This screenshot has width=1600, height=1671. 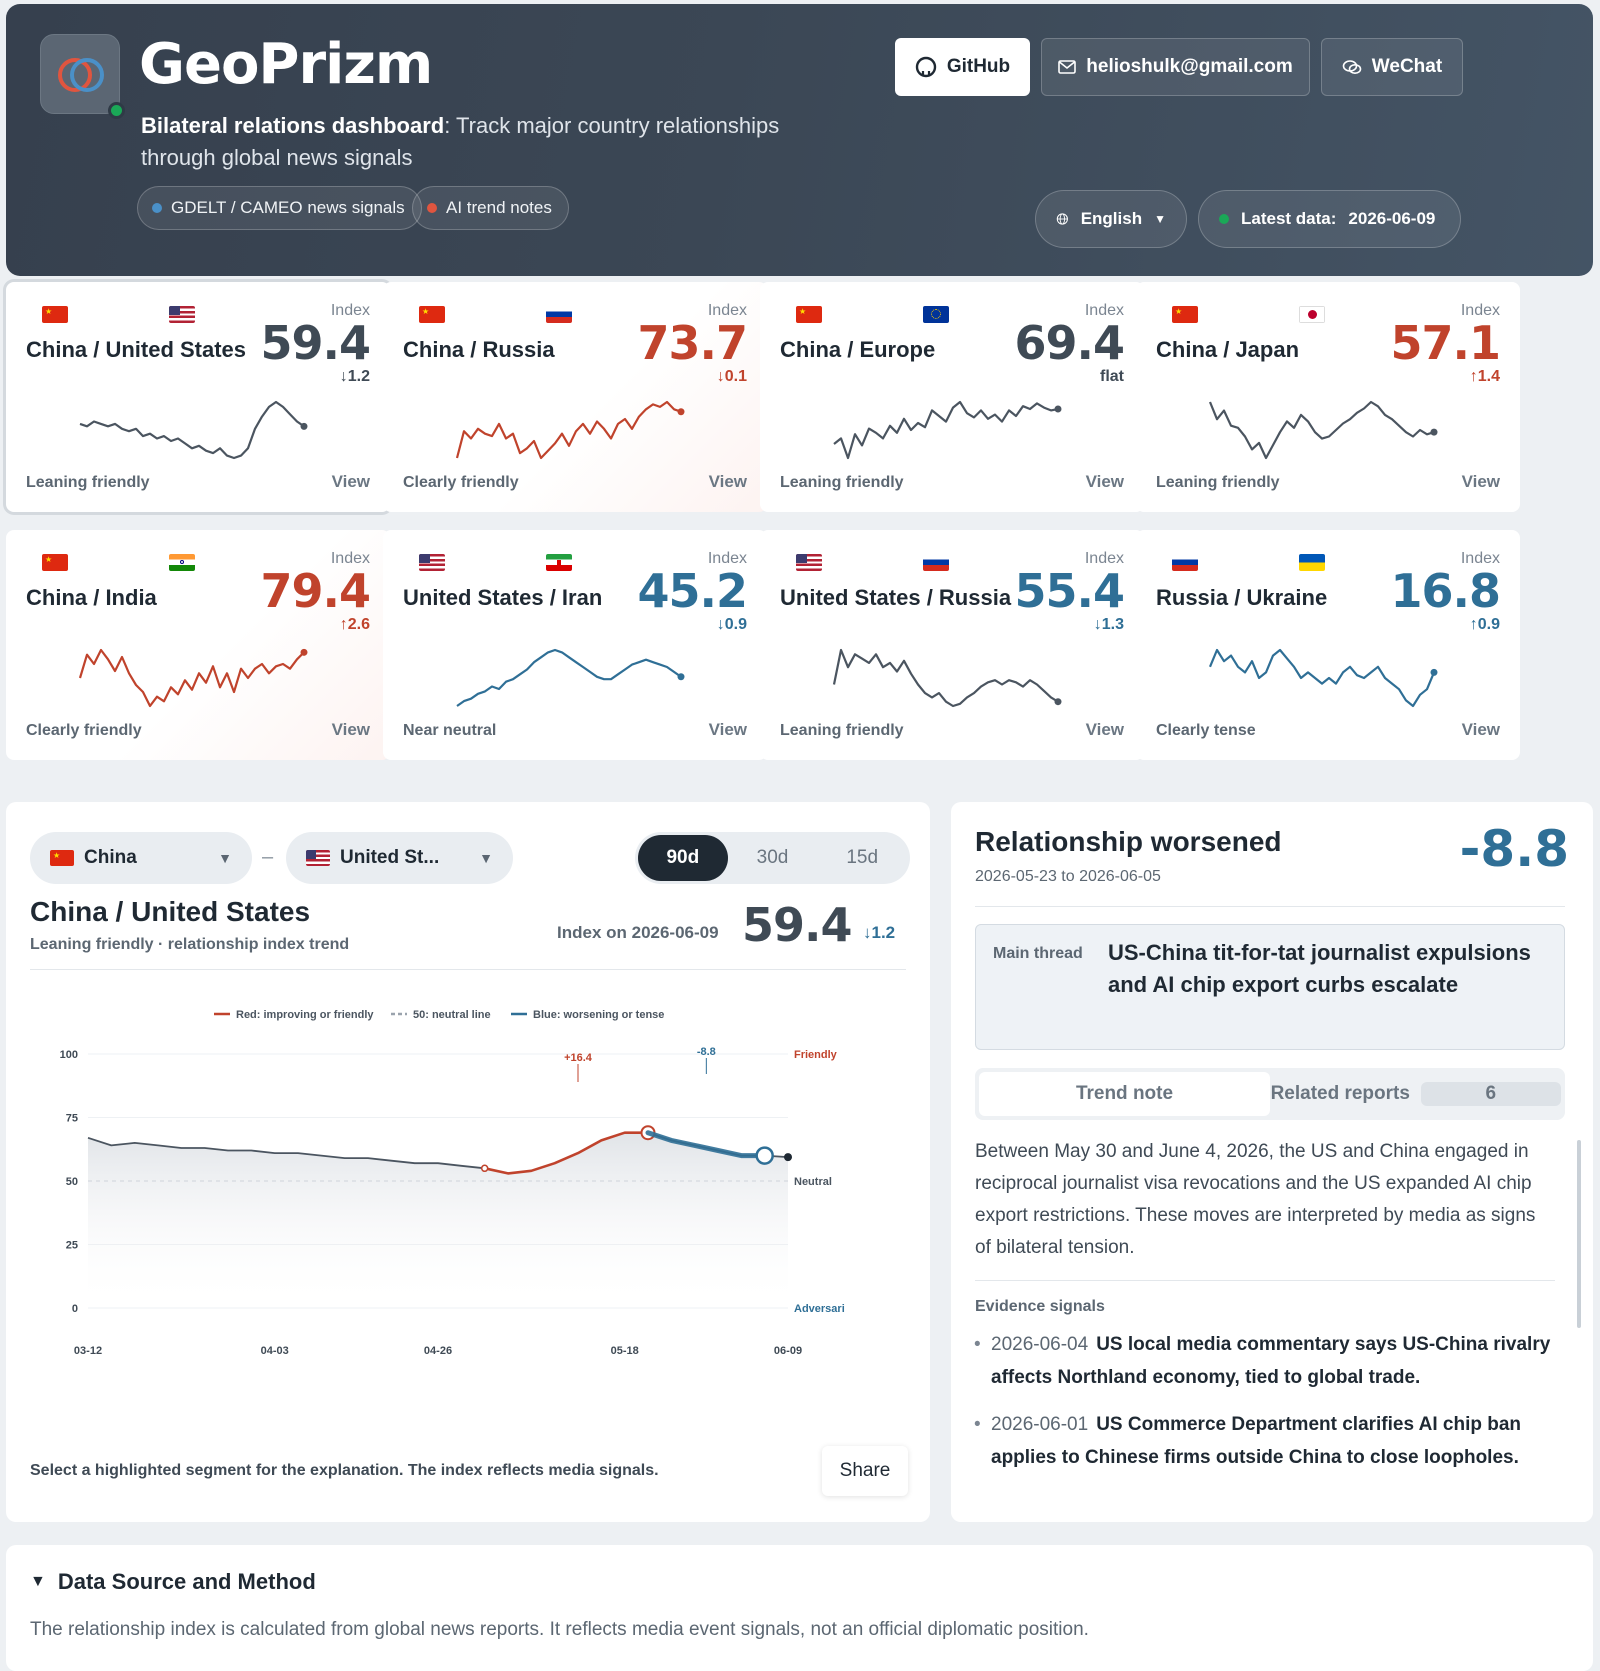 I want to click on mail-icon, so click(x=1067, y=67).